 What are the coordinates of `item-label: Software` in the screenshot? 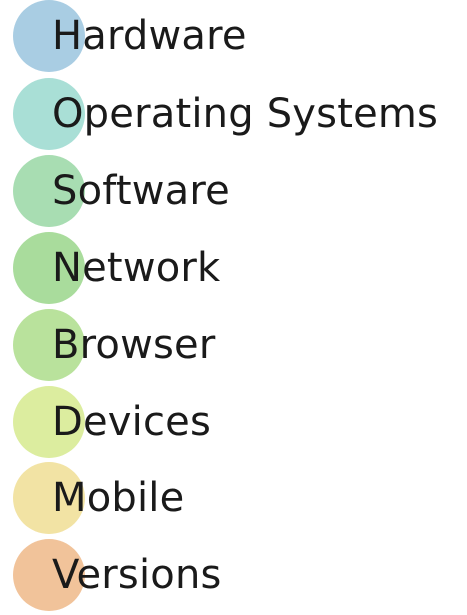 It's located at (141, 191).